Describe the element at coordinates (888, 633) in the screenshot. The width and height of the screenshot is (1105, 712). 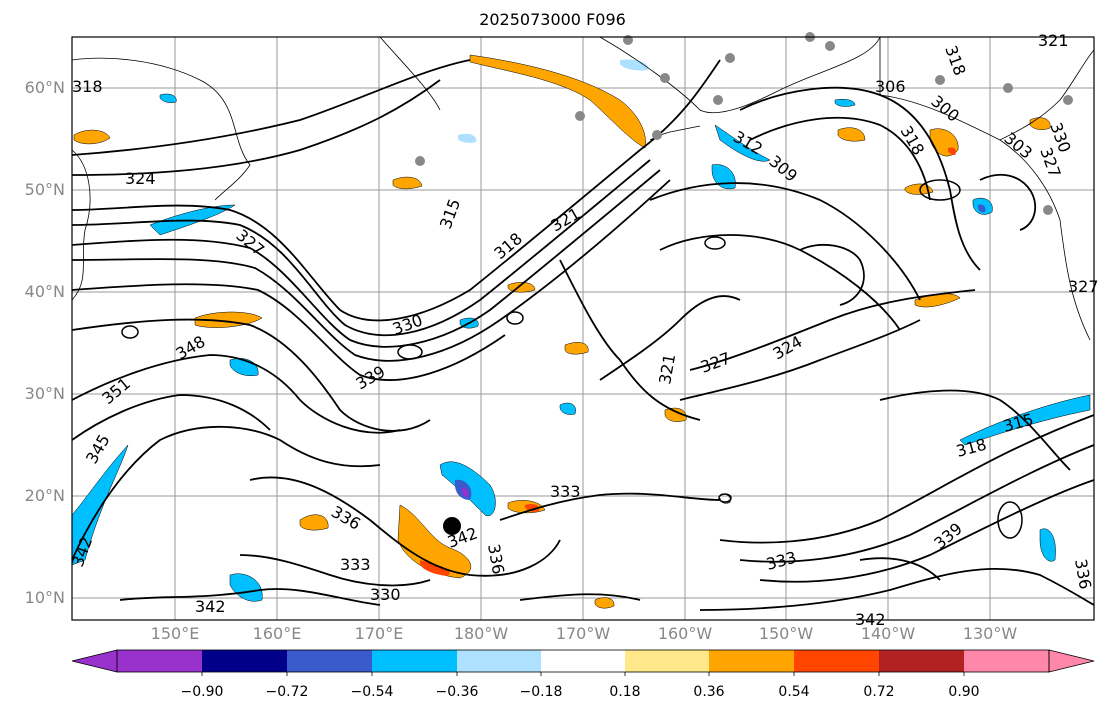
I see `lon-label-140w: 140°W` at that location.